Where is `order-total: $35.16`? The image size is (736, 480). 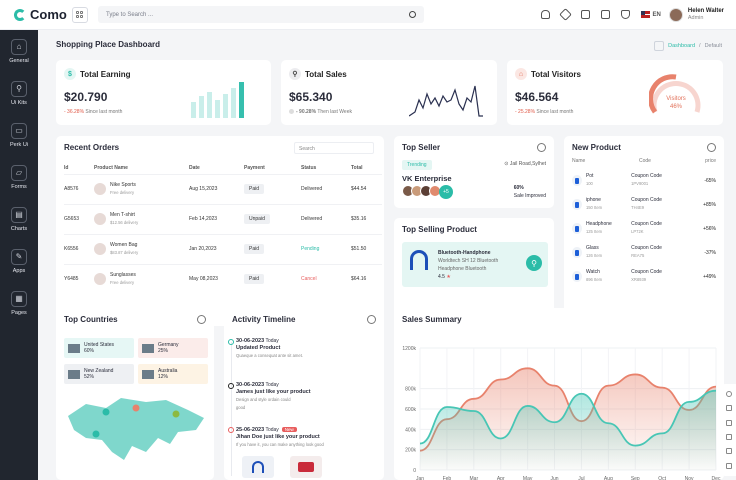
order-total: $35.16 is located at coordinates (366, 218).